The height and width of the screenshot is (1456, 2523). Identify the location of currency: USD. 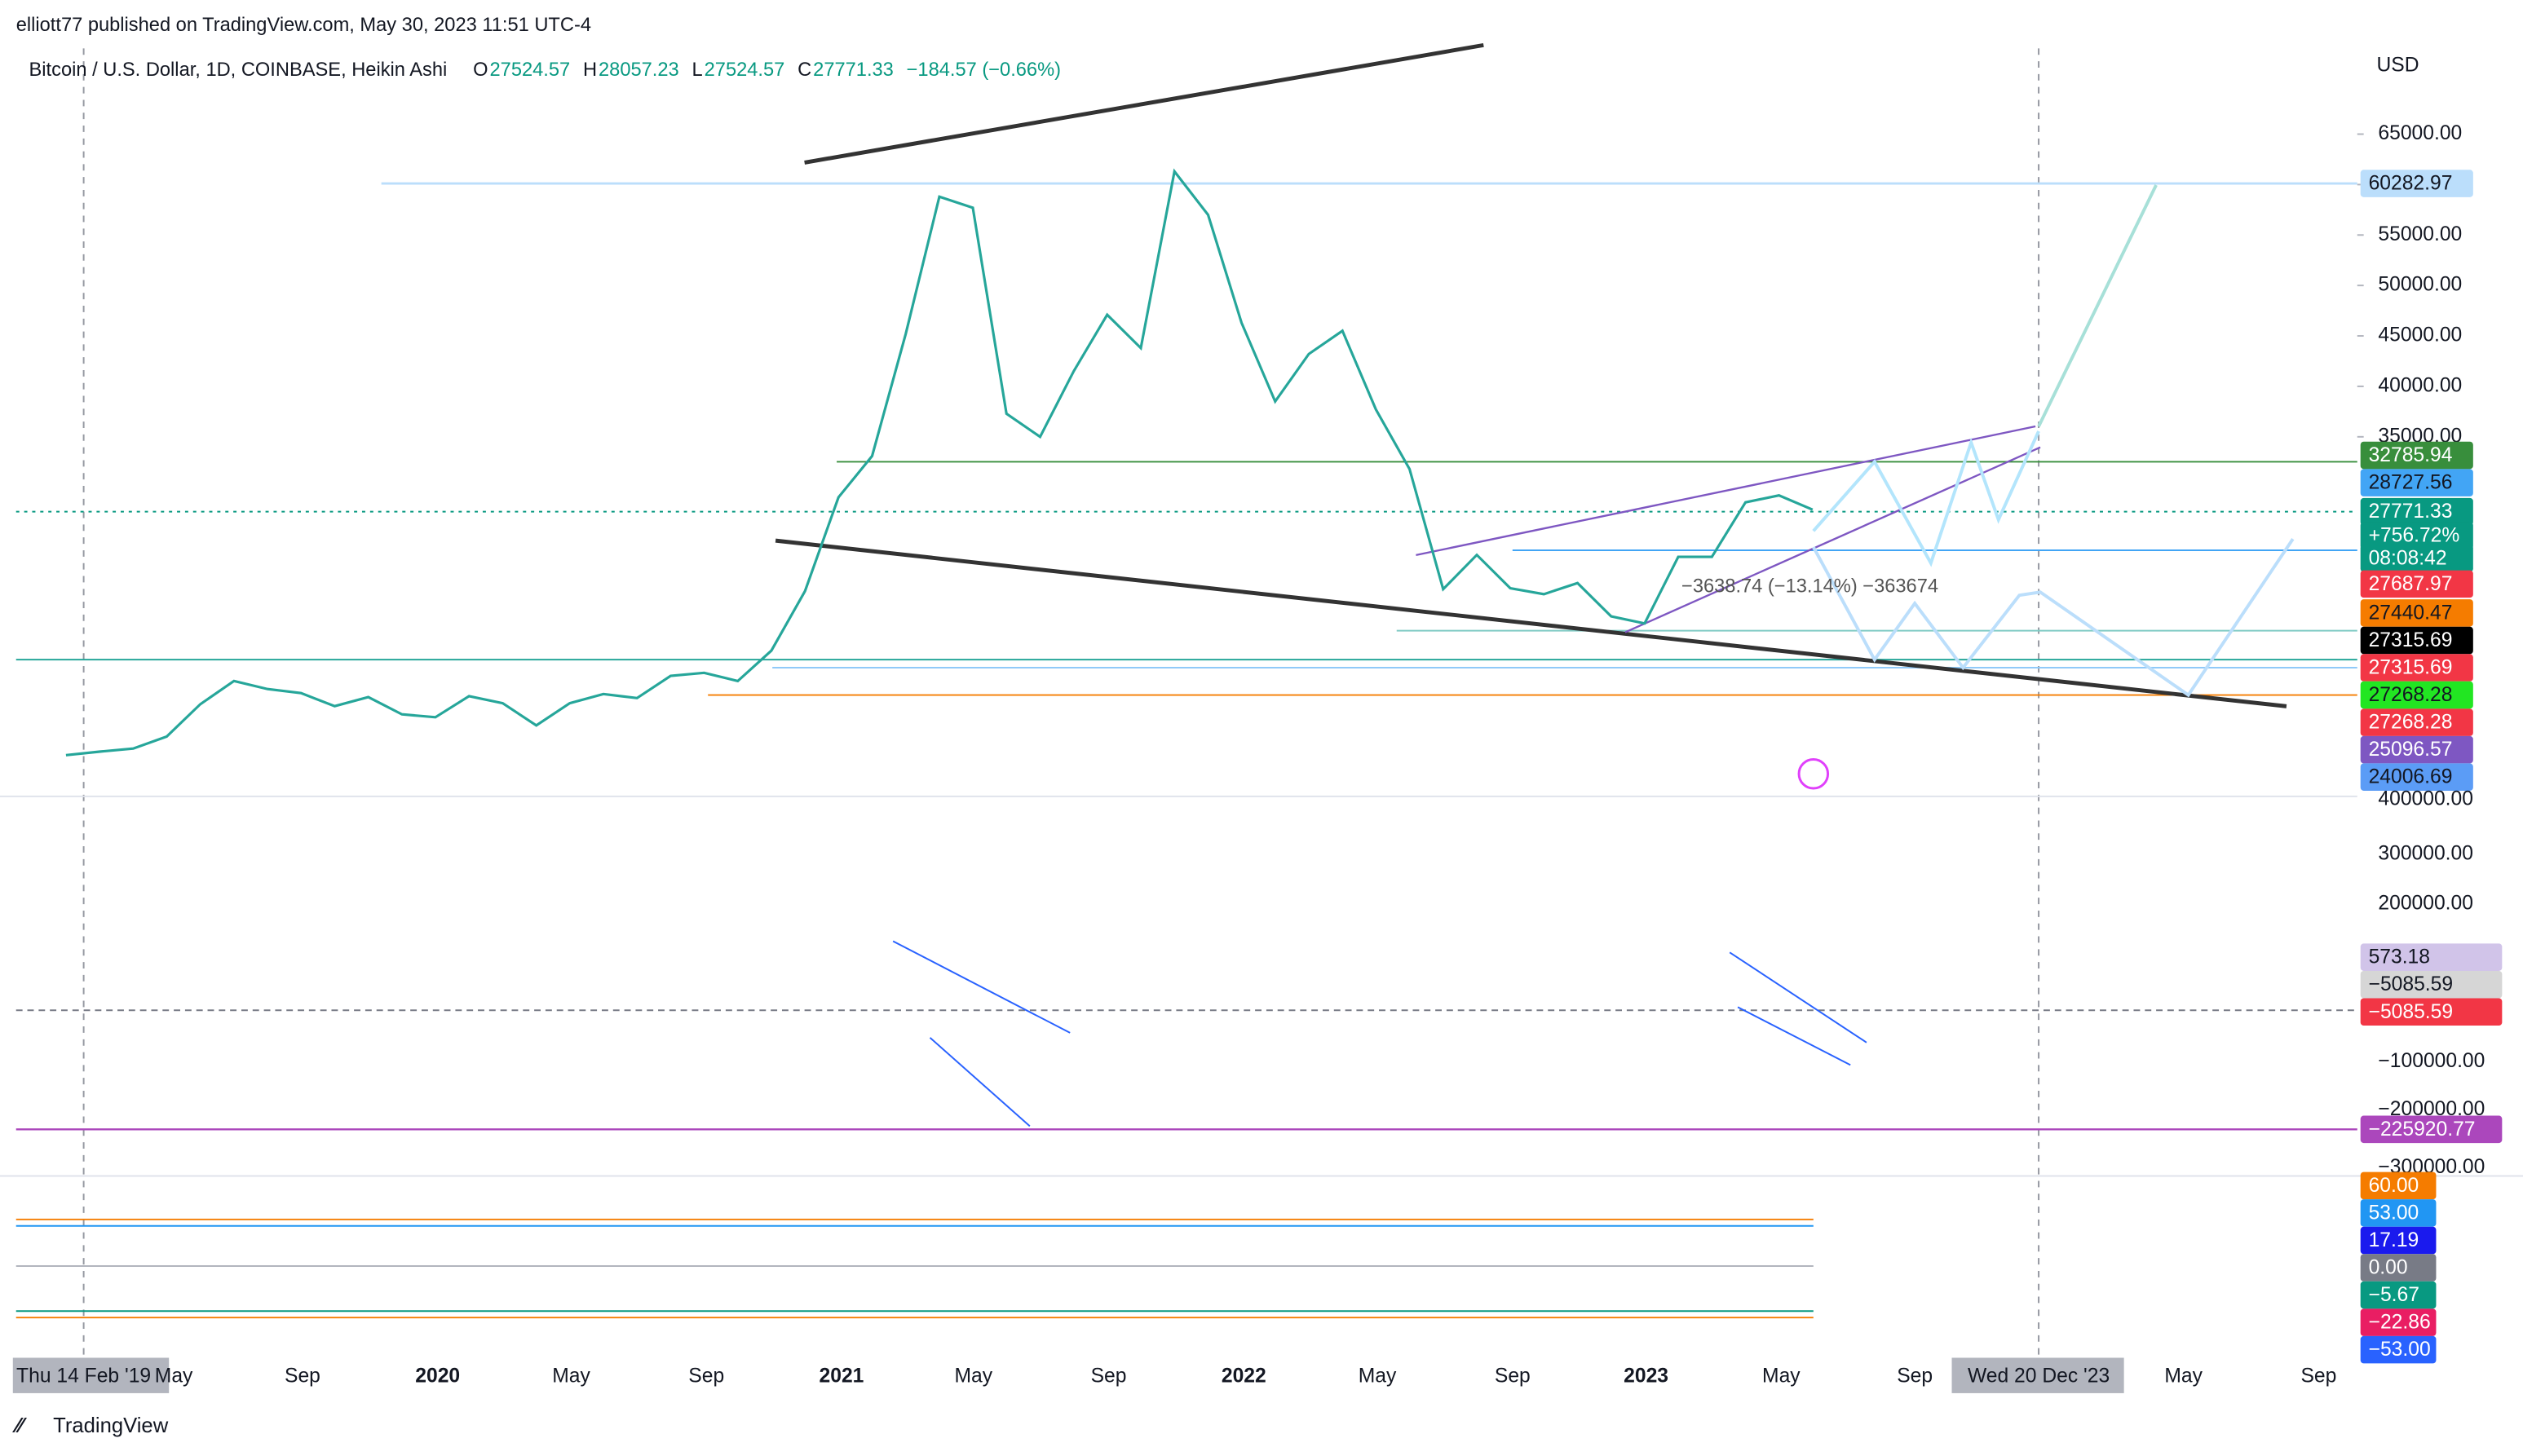
(2397, 66).